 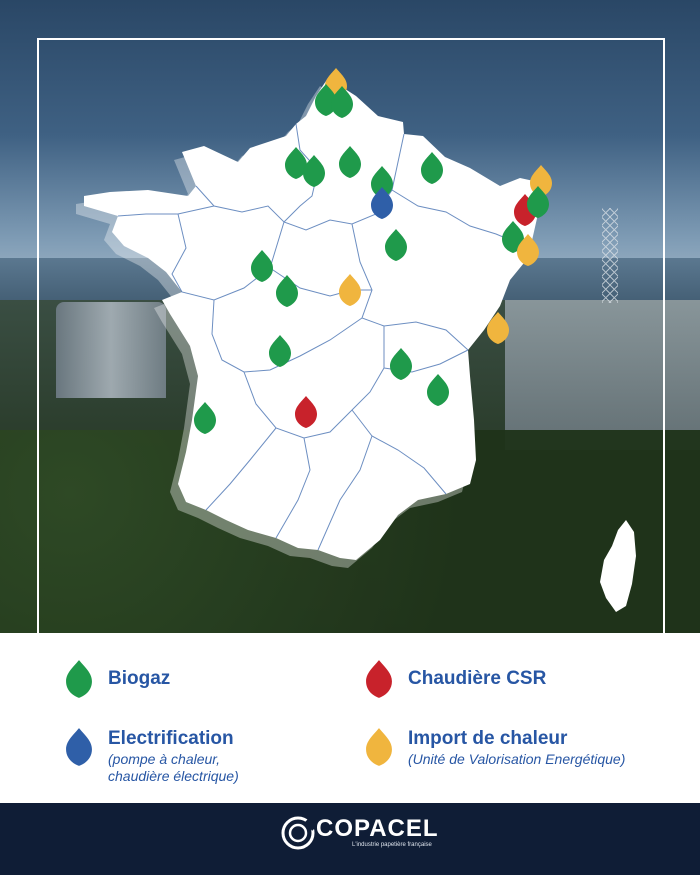 I want to click on import-chaleur-drop-icon, so click(x=379, y=747).